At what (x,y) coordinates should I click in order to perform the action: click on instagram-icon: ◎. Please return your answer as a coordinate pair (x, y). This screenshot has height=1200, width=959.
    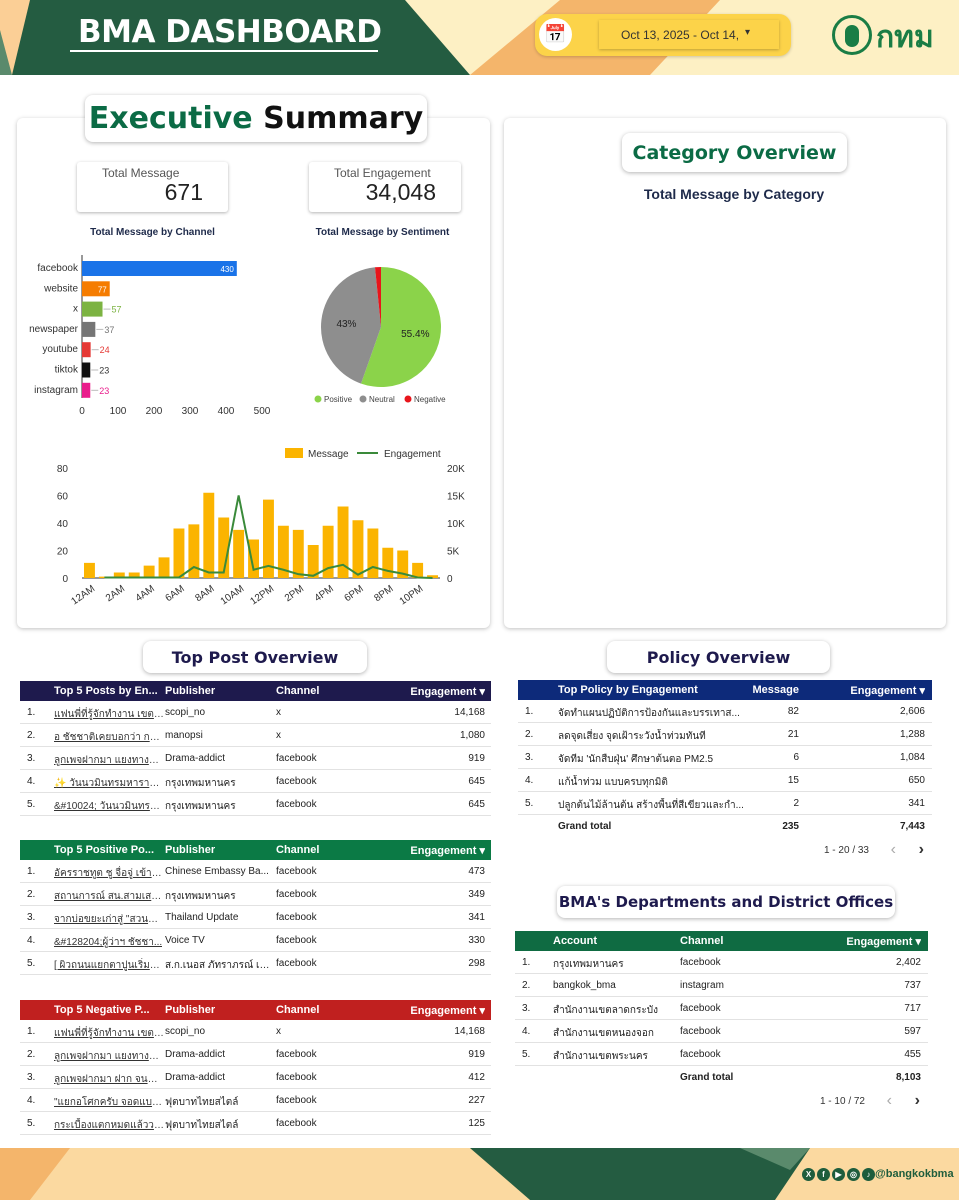
    Looking at the image, I should click on (853, 1174).